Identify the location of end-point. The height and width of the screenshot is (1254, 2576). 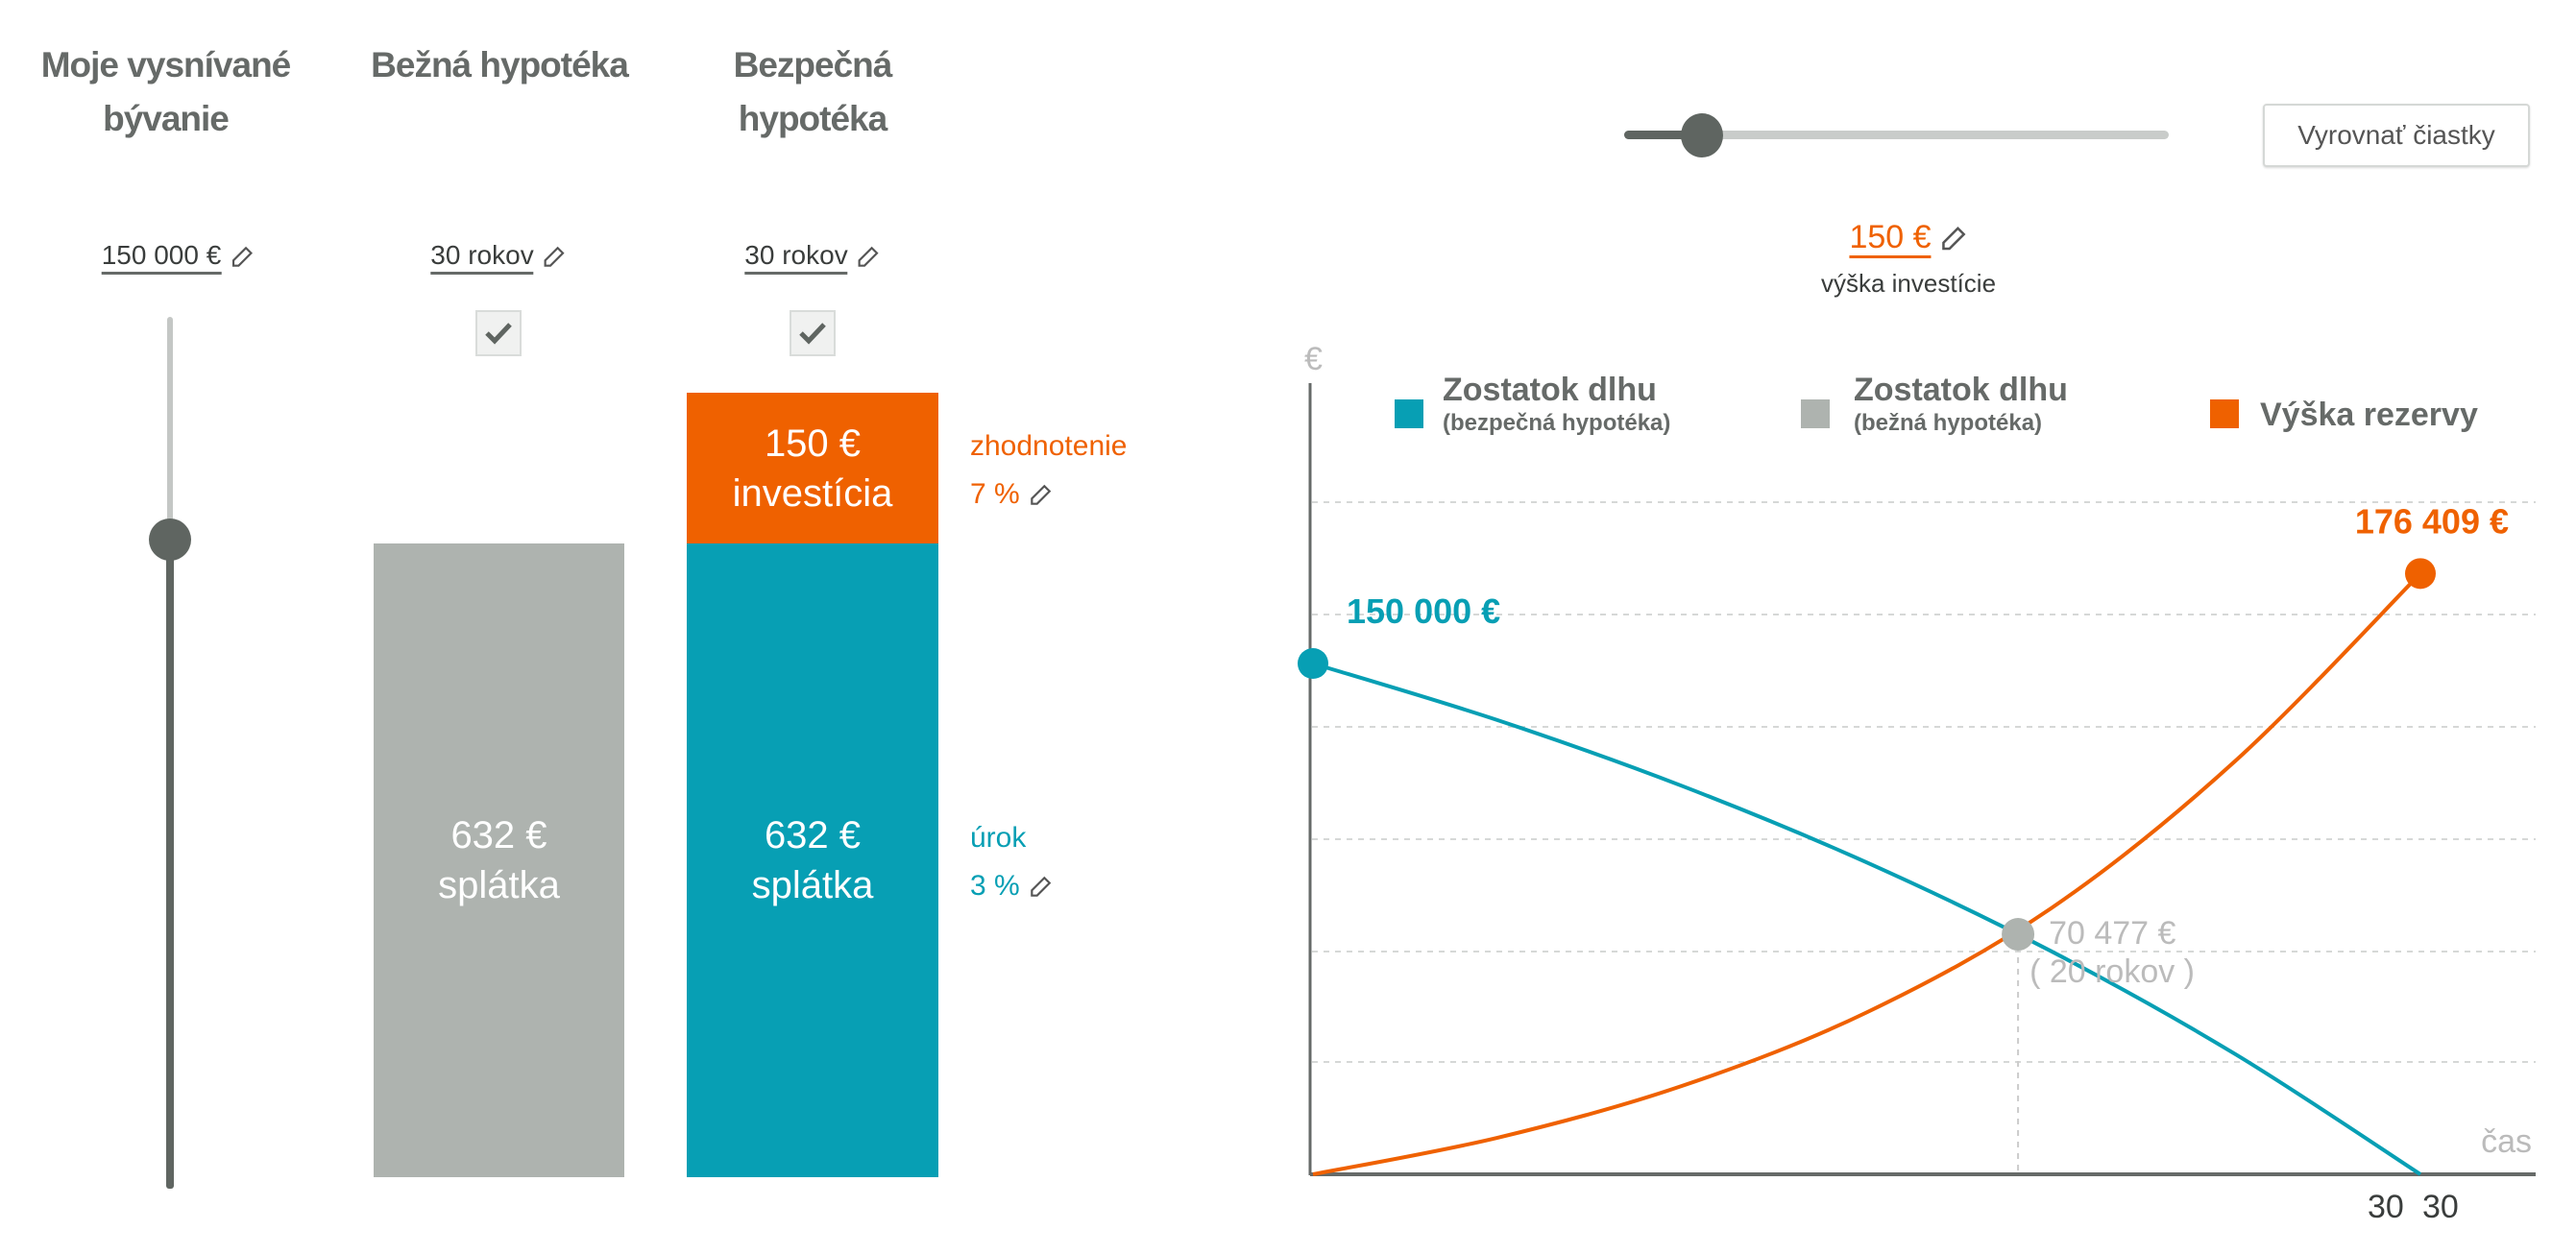
(2420, 574).